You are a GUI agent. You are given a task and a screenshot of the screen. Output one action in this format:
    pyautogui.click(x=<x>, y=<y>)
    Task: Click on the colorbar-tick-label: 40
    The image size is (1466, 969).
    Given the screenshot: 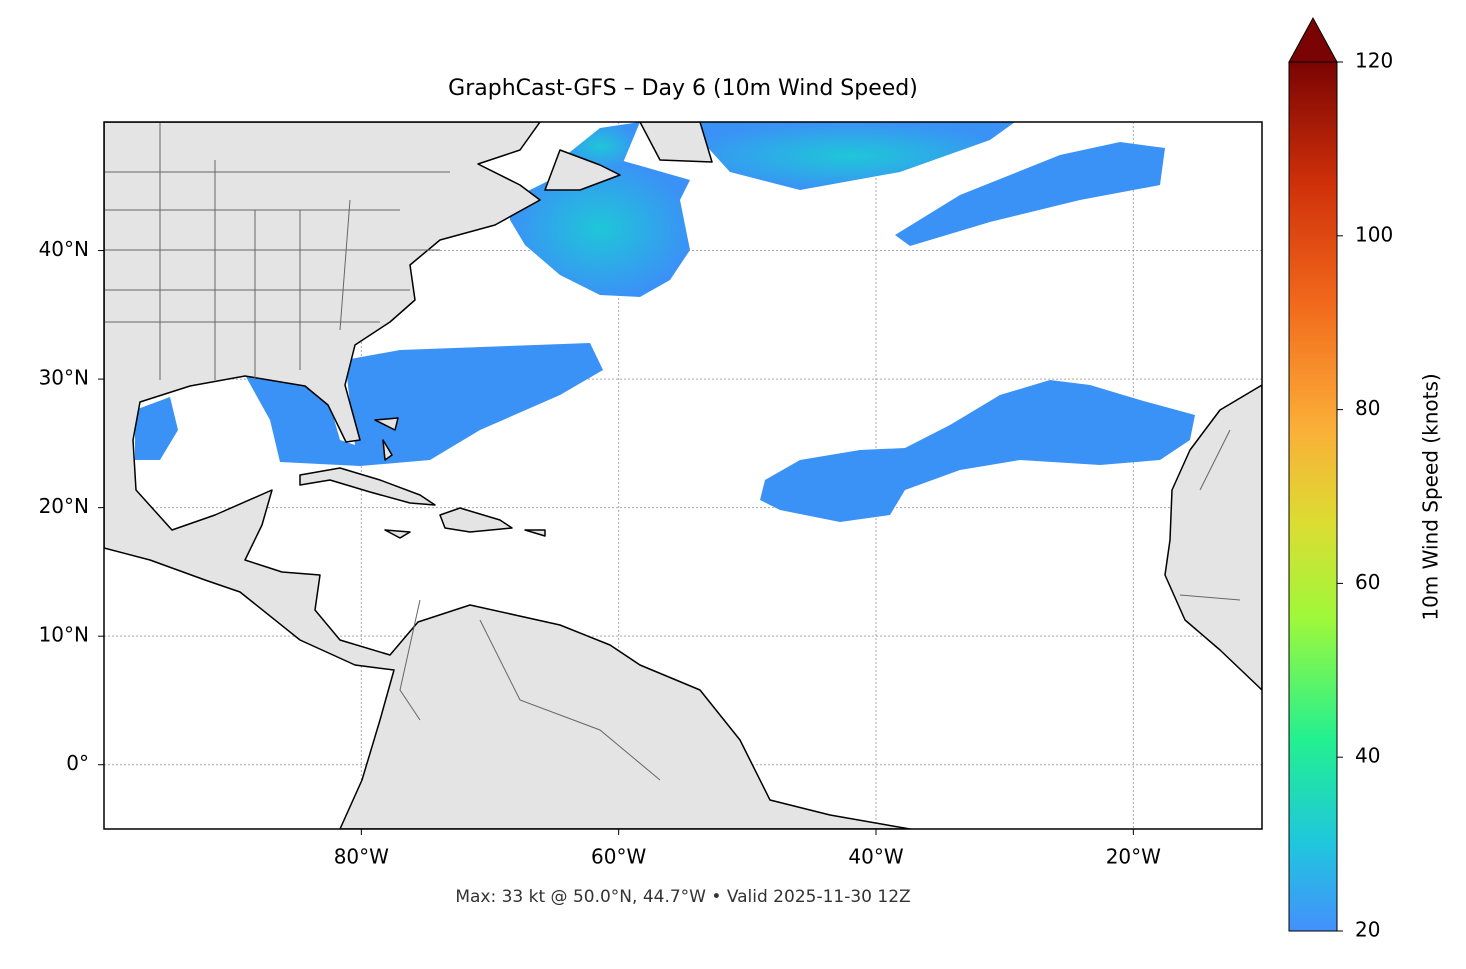 What is the action you would take?
    pyautogui.click(x=1367, y=756)
    